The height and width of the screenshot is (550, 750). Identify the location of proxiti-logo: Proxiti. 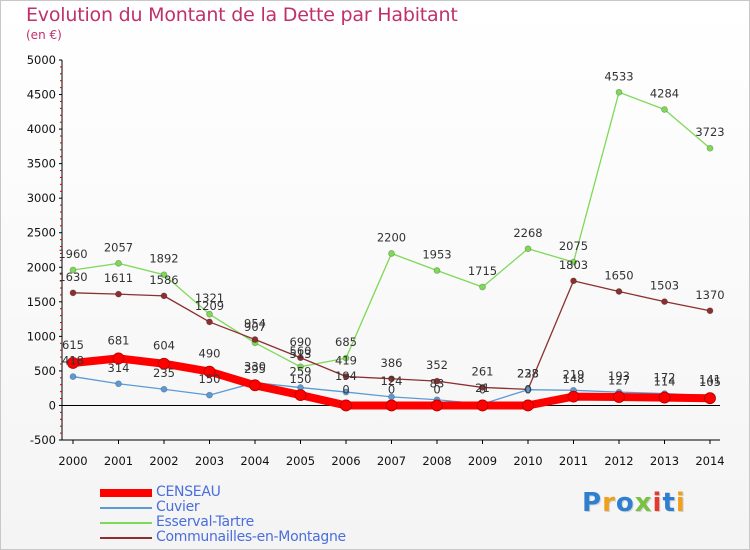
(634, 503).